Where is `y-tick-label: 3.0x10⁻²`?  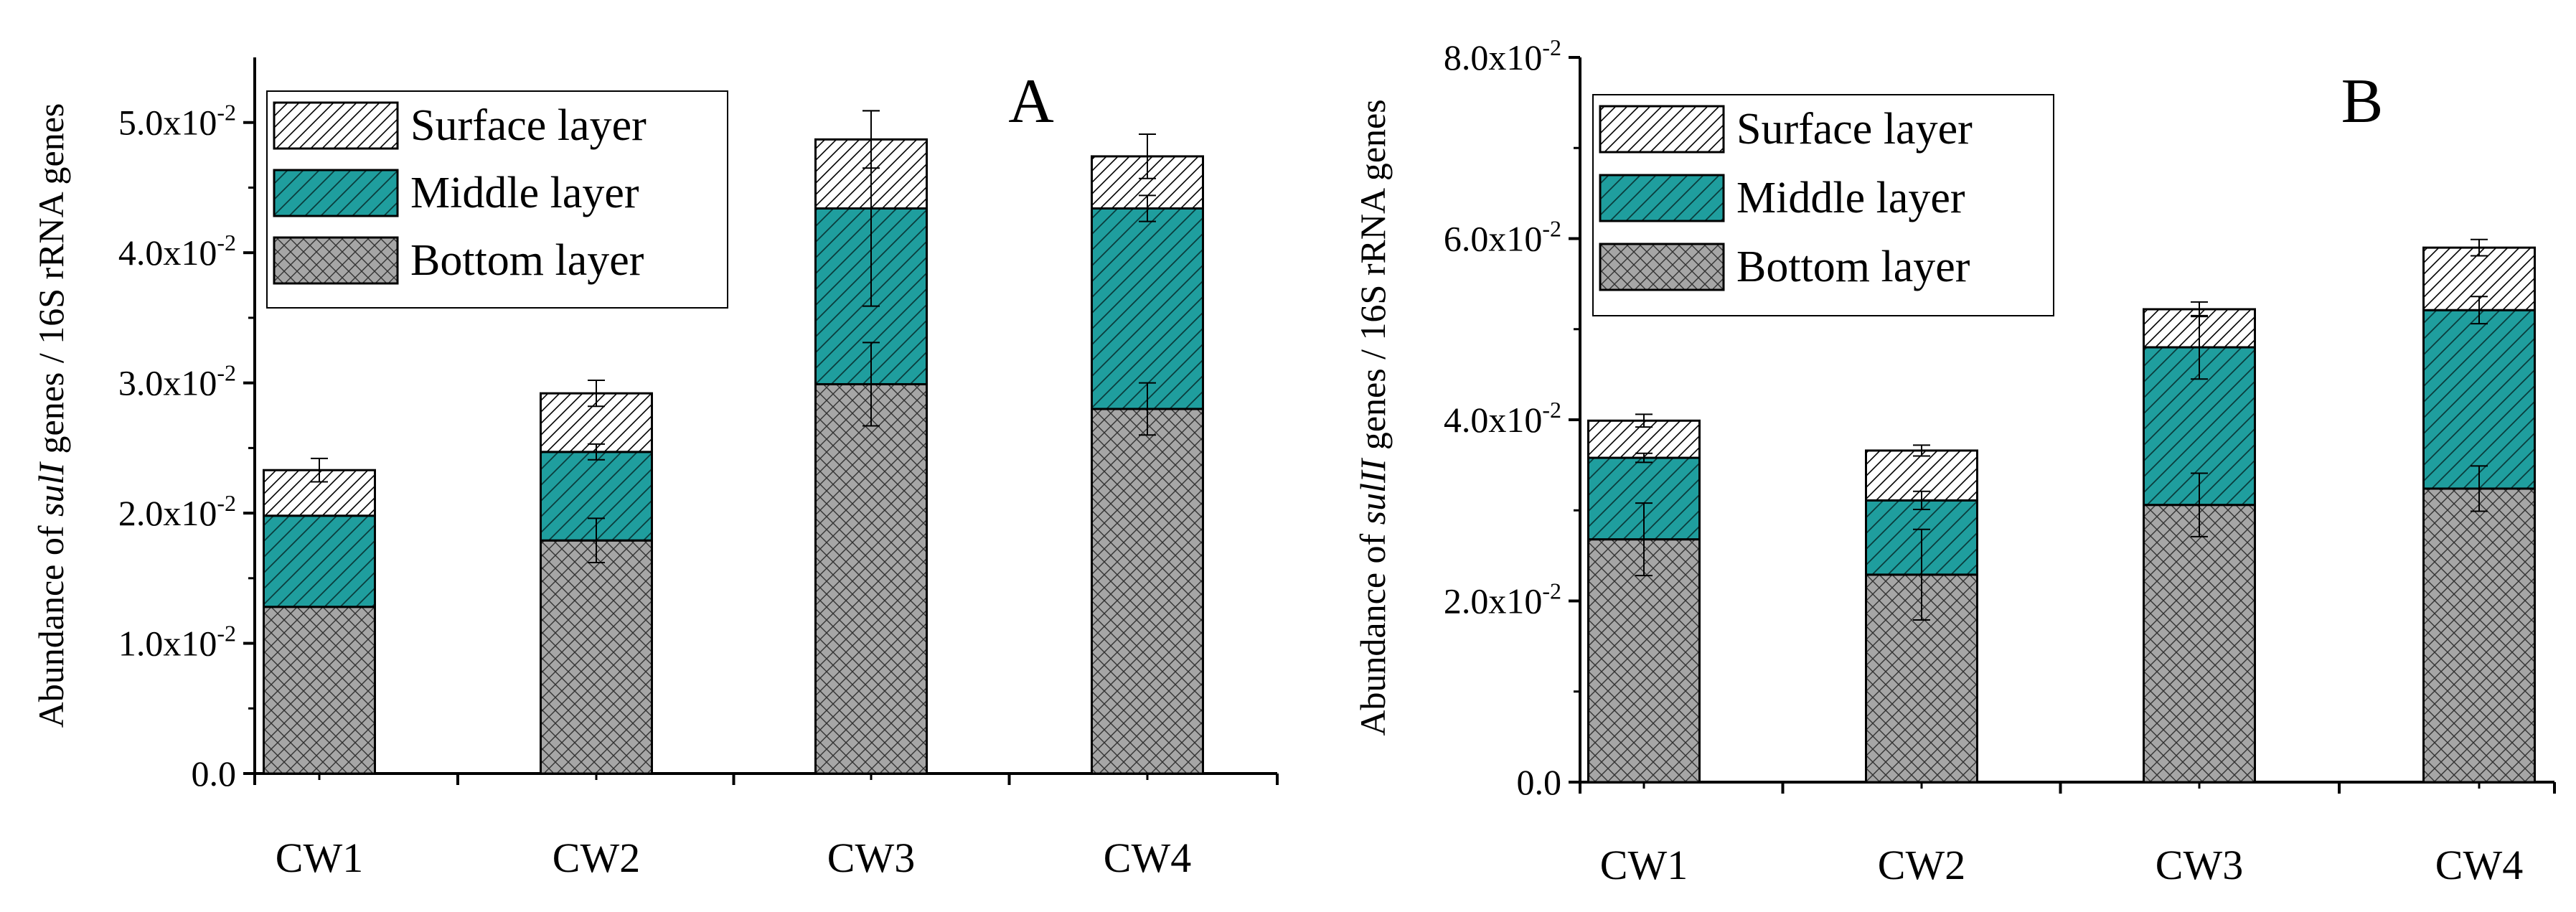
y-tick-label: 3.0x10⁻² is located at coordinates (177, 382).